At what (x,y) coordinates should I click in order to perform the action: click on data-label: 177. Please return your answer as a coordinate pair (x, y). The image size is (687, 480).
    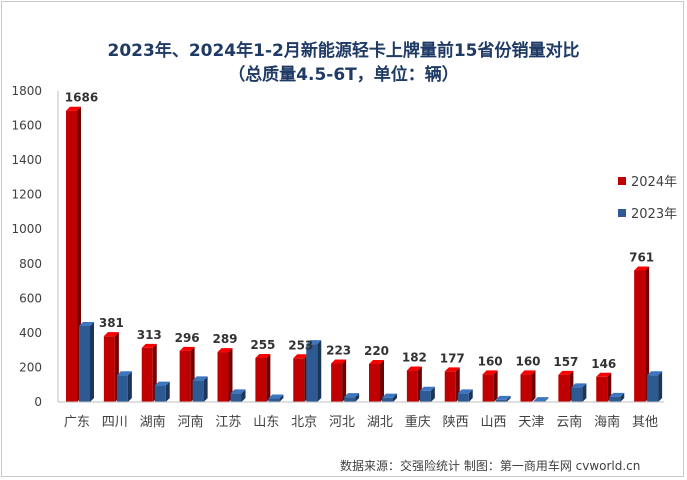
    Looking at the image, I should click on (452, 358).